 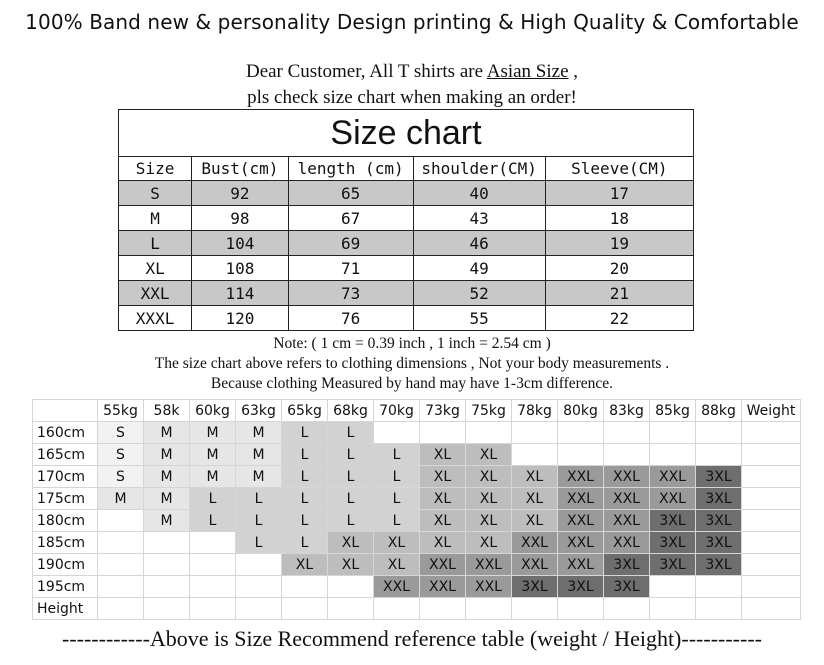 I want to click on height-header-cell: 195cm, so click(x=65, y=586).